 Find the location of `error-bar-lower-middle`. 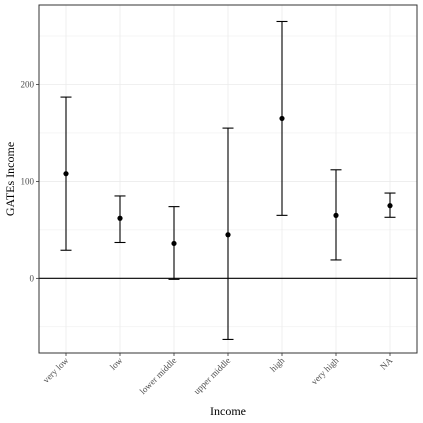

error-bar-lower-middle is located at coordinates (174, 243).